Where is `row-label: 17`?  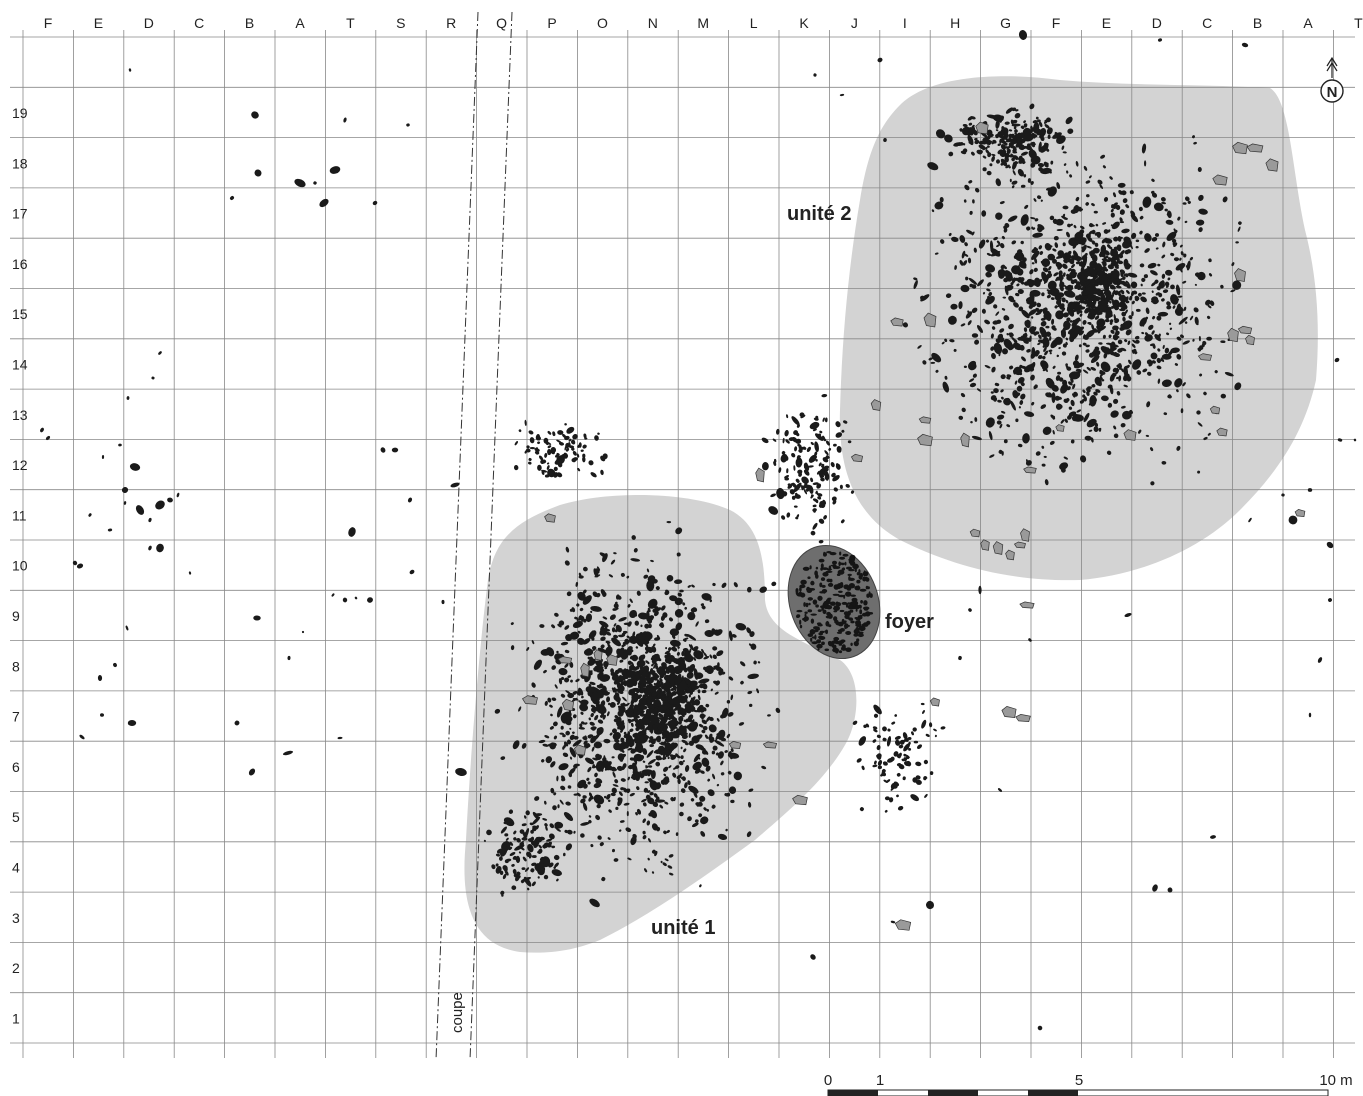 row-label: 17 is located at coordinates (20, 214).